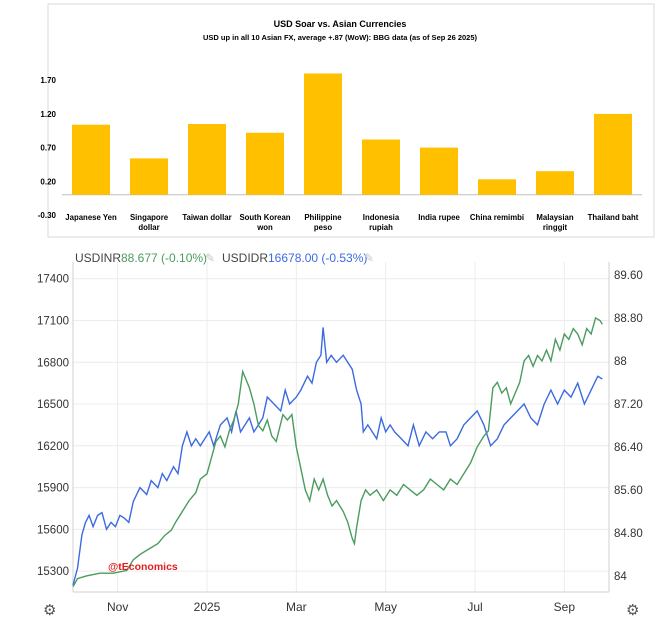 This screenshot has height=626, width=669. What do you see at coordinates (91, 217) in the screenshot?
I see `bar-category-label: Japanese Yen` at bounding box center [91, 217].